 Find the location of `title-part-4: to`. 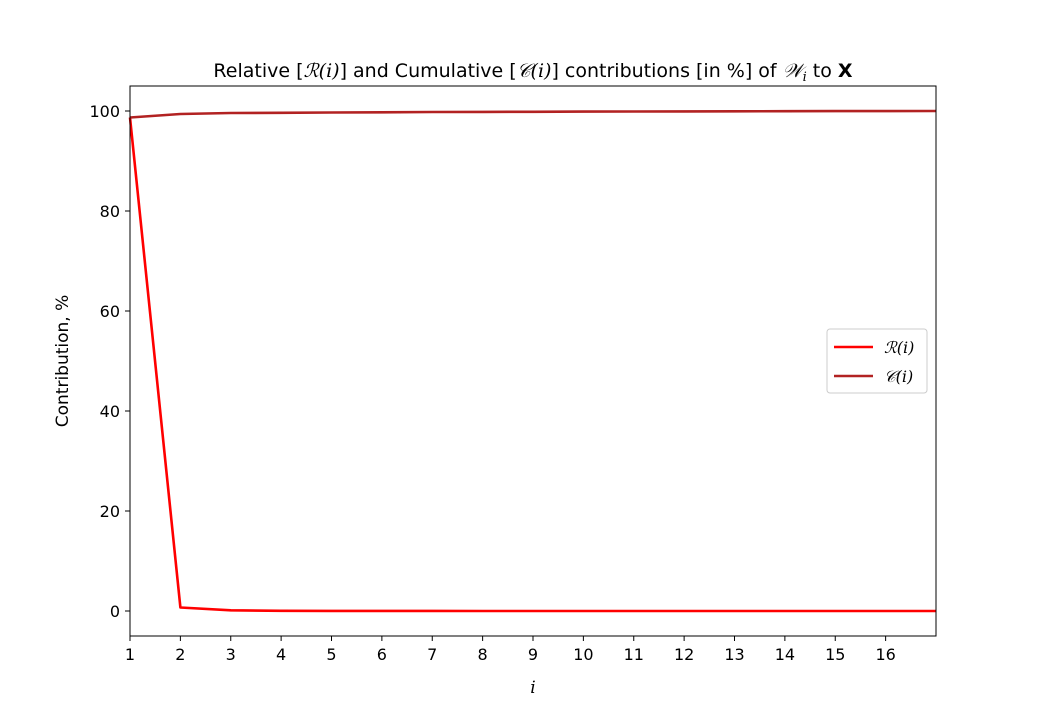

title-part-4: to is located at coordinates (822, 71).